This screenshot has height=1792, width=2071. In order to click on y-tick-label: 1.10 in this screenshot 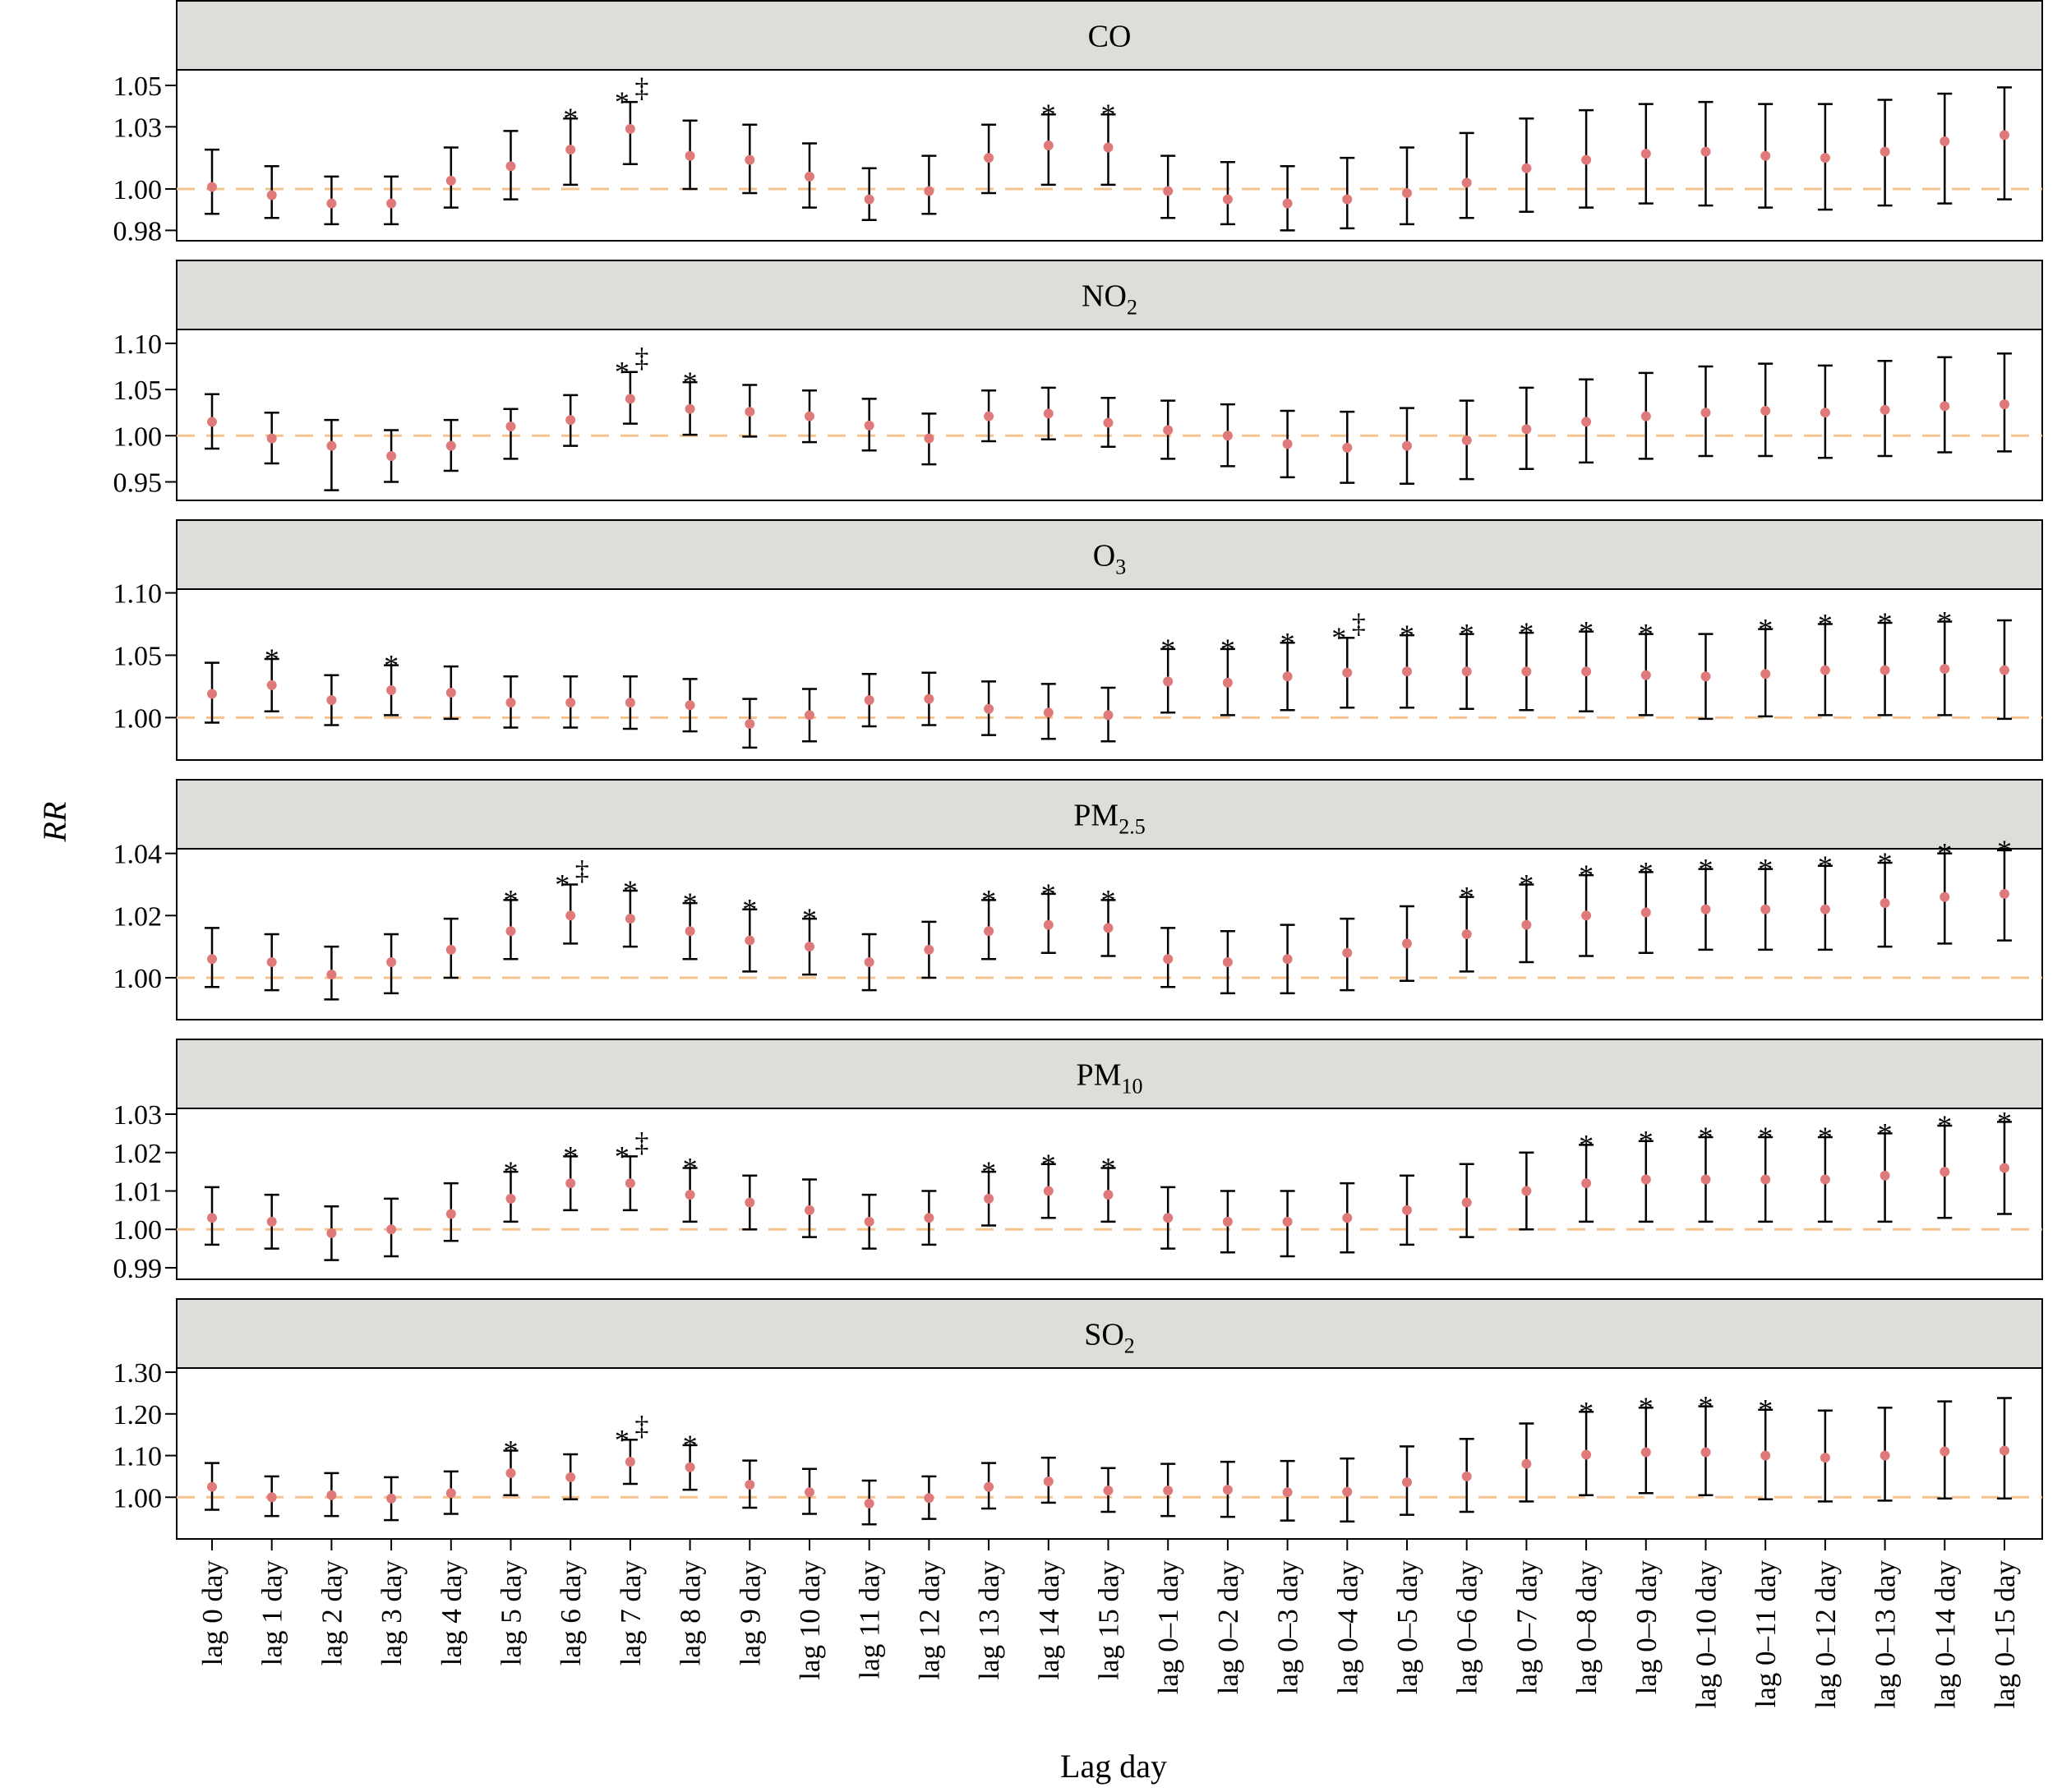, I will do `click(138, 344)`.